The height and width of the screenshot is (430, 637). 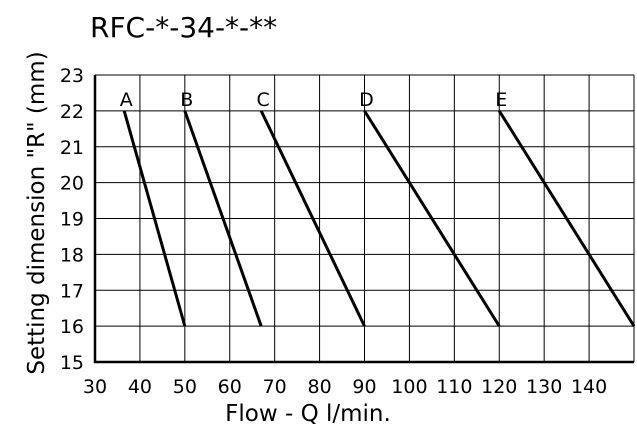 I want to click on x-tick-label: 50, so click(x=185, y=387).